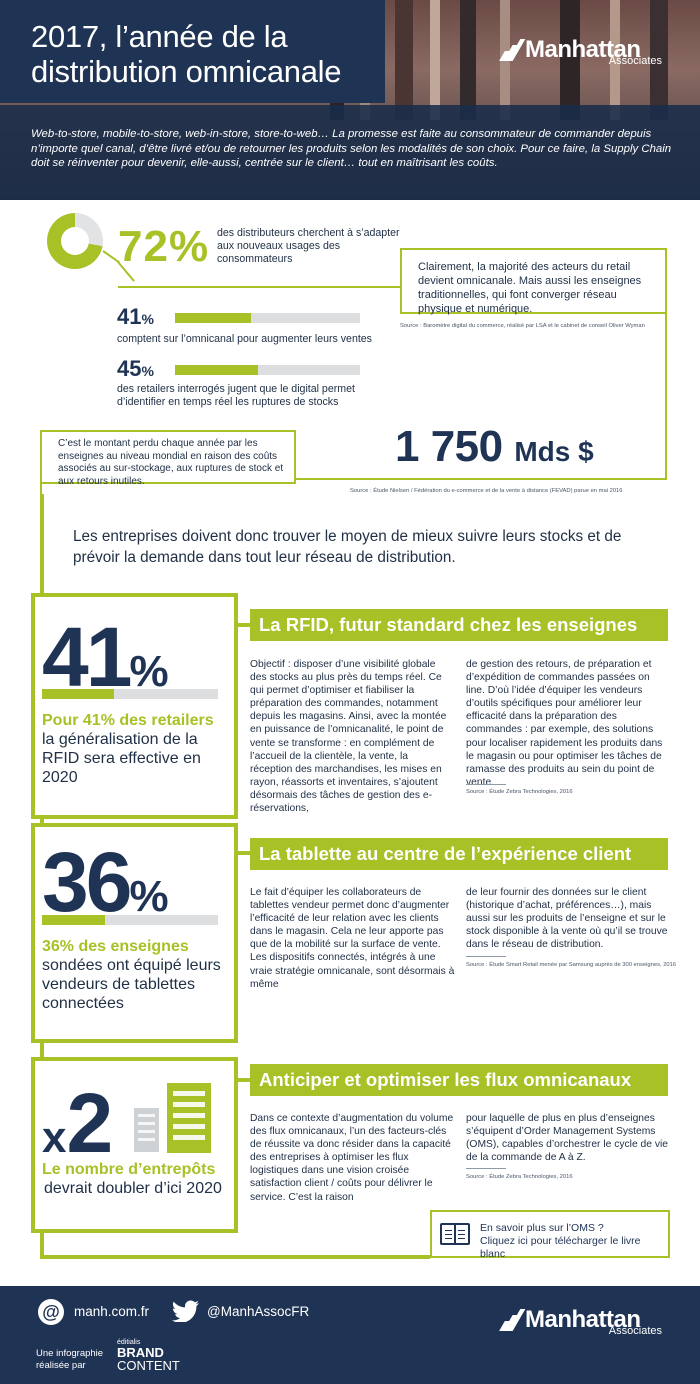 Image resolution: width=700 pixels, height=1384 pixels. I want to click on tablet-stat-box, so click(134, 933).